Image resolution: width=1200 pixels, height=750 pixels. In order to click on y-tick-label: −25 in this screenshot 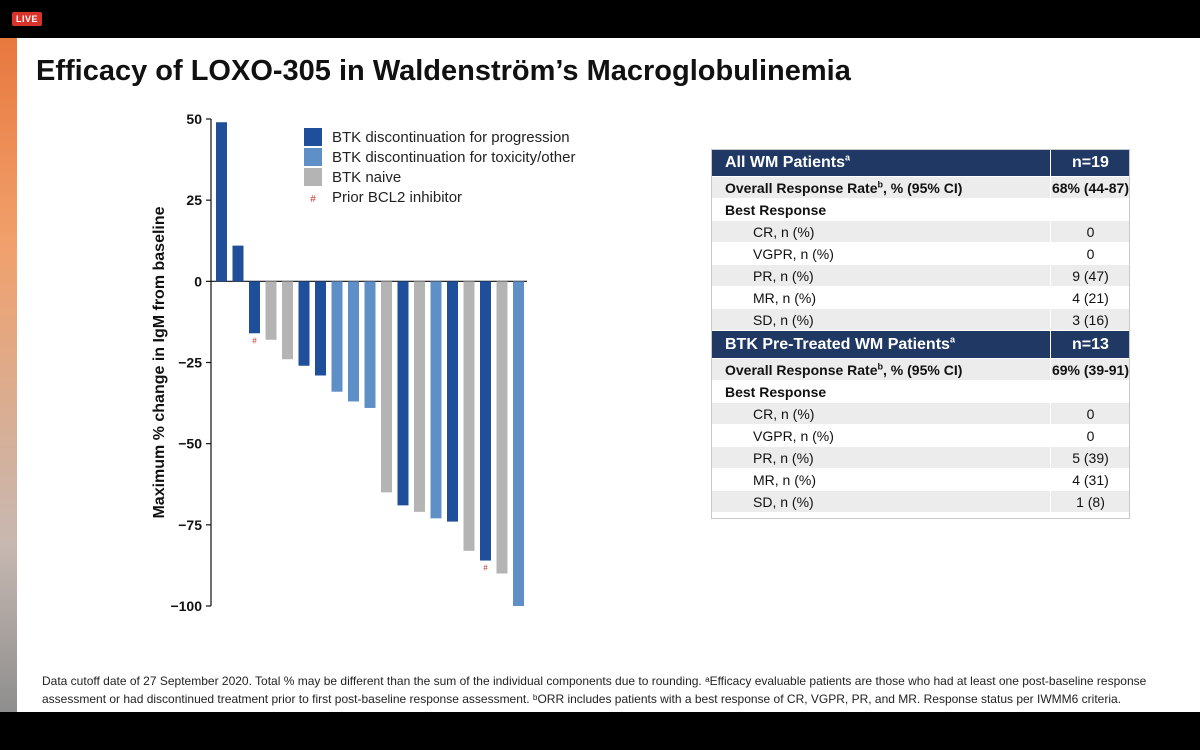, I will do `click(190, 363)`.